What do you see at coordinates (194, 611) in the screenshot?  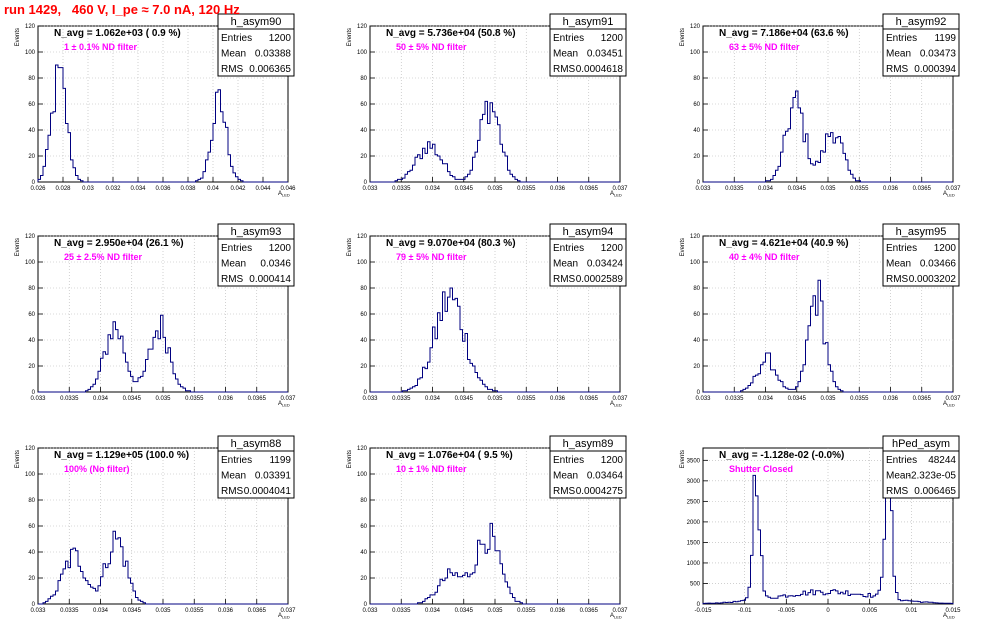 I see `x-tick-label: 0.0355` at bounding box center [194, 611].